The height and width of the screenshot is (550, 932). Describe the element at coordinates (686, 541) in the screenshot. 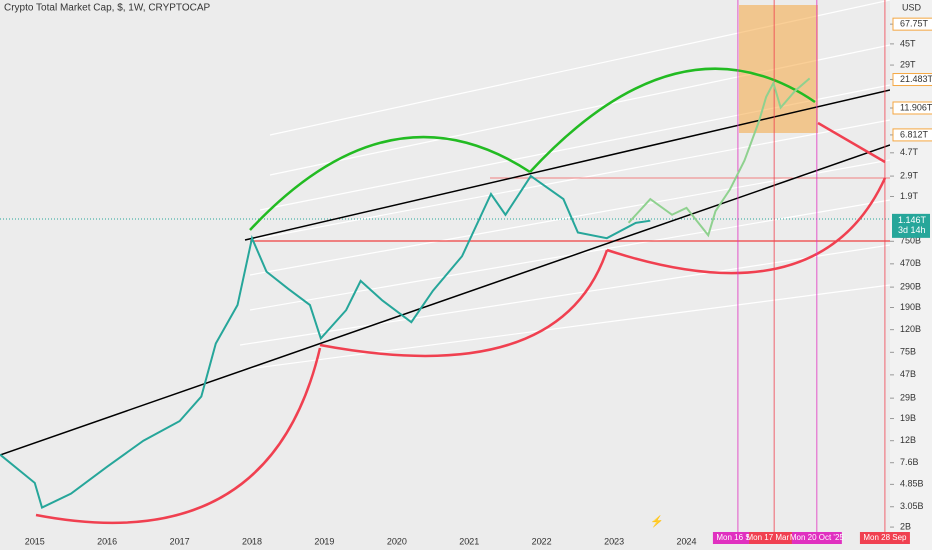

I see `x-tick-label: 2024` at that location.